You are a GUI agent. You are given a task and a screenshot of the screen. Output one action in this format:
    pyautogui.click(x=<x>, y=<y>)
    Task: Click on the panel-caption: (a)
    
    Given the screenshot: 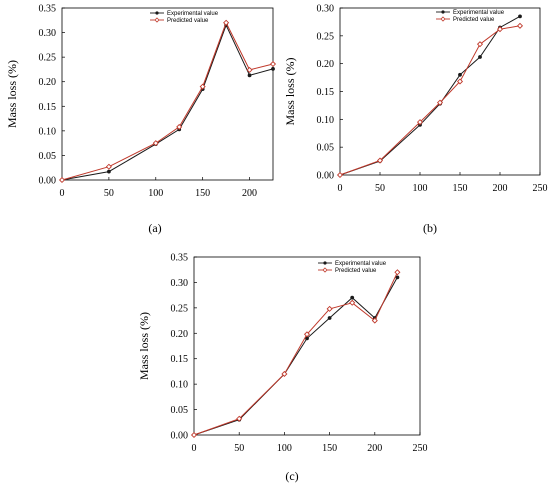 What is the action you would take?
    pyautogui.click(x=154, y=228)
    